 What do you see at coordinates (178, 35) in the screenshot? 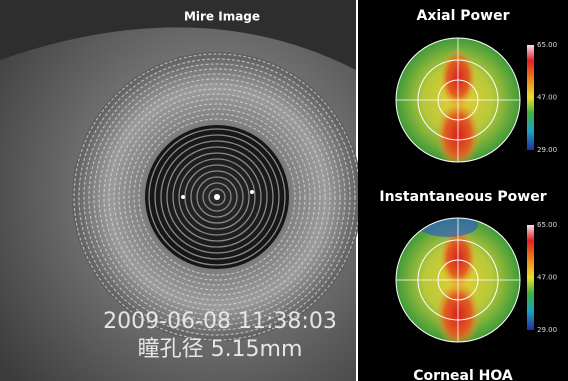
I see `eyelid` at bounding box center [178, 35].